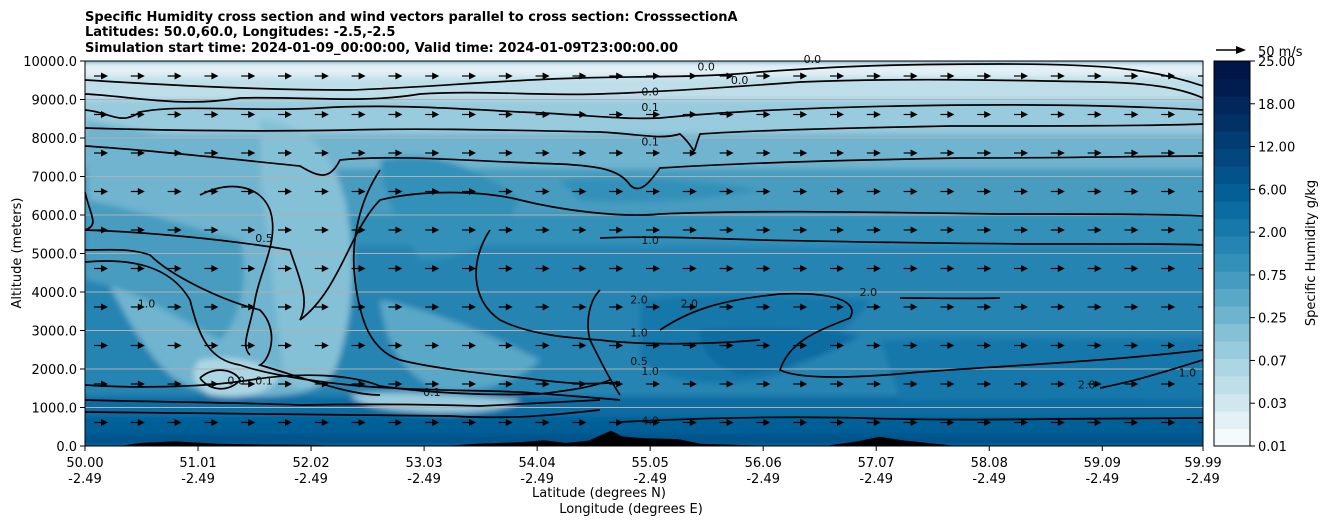 This screenshot has width=1326, height=526. What do you see at coordinates (1272, 361) in the screenshot?
I see `colorbar-tick-label: 0.07` at bounding box center [1272, 361].